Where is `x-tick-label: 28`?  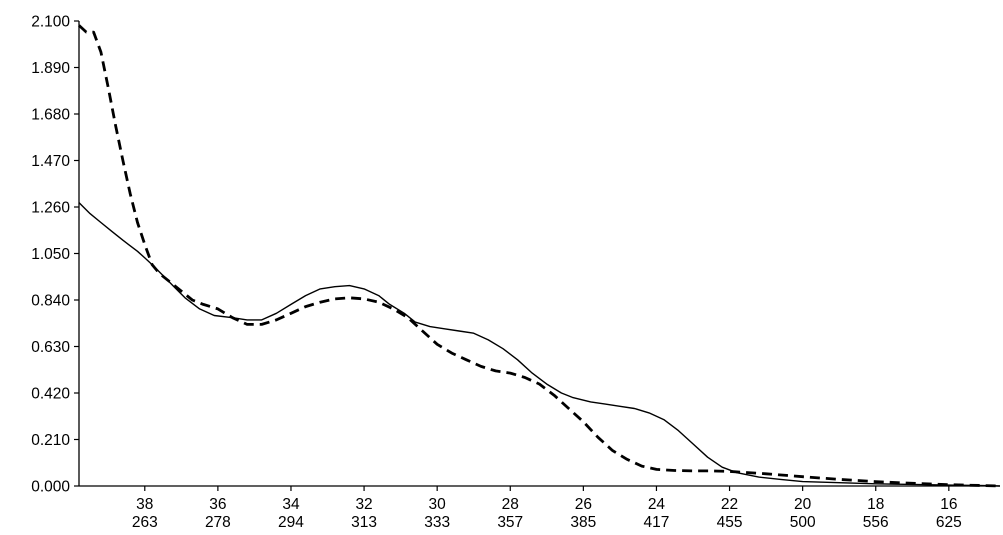 x-tick-label: 28 is located at coordinates (510, 504).